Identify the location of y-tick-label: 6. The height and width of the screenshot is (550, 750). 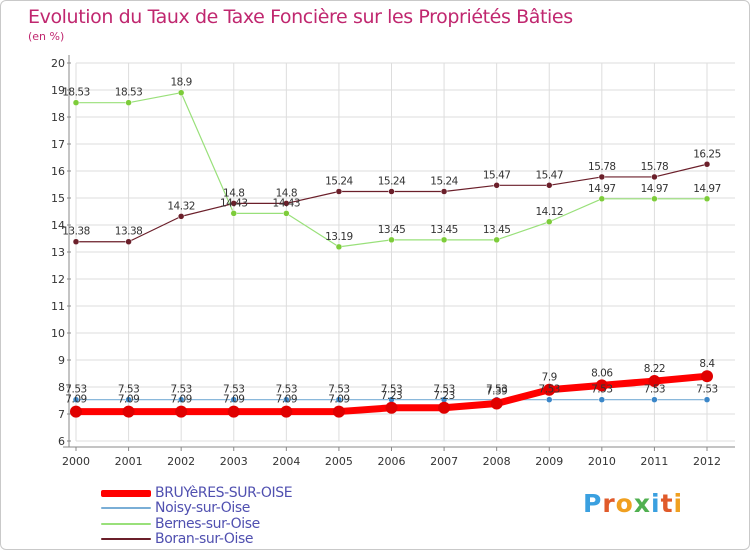
(61, 441).